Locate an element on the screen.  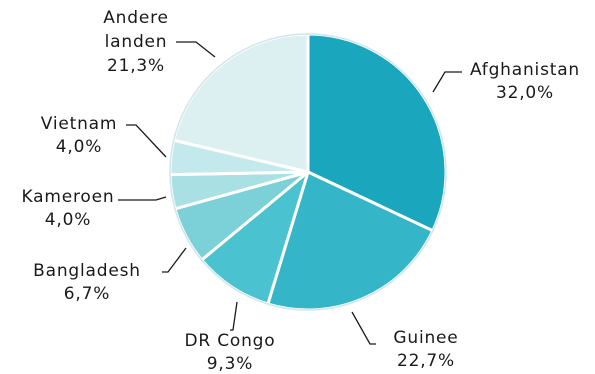
slice-value-vietnam: 4,0% is located at coordinates (79, 147).